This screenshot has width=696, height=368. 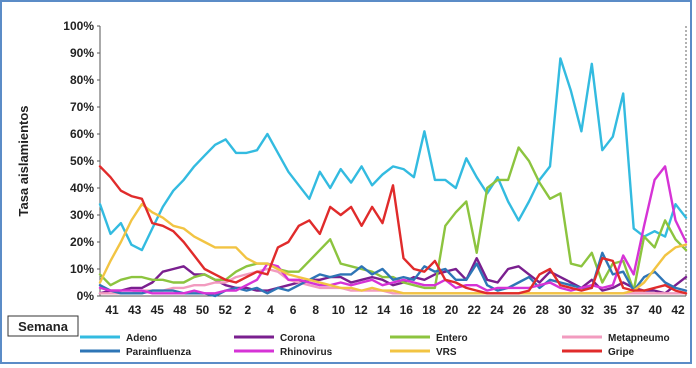 I want to click on y-axis-ticks: 0% 10% 20% 30% 40% 50% 60% 70% 80% 90% 100%, so click(x=81, y=161).